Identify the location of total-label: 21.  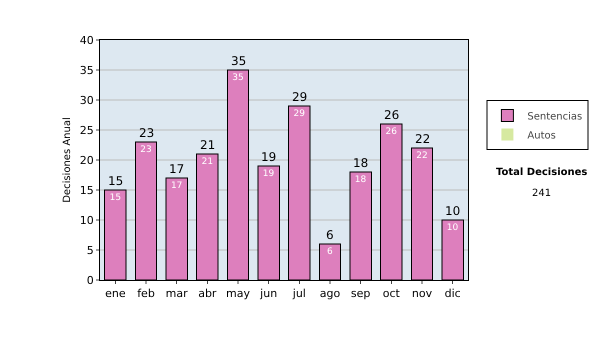
(208, 145).